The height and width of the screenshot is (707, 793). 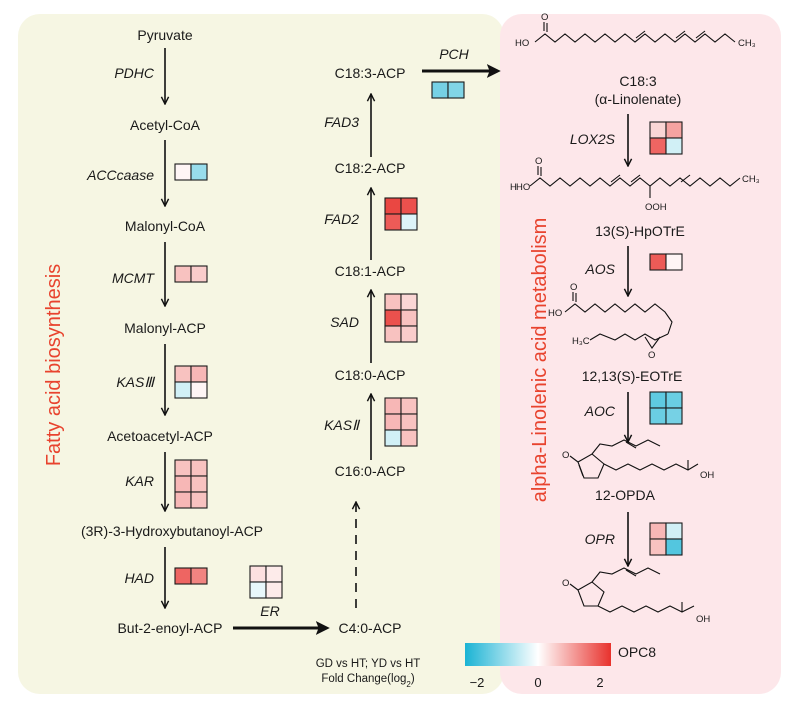 I want to click on label-oh-opc8: OH, so click(x=703, y=619).